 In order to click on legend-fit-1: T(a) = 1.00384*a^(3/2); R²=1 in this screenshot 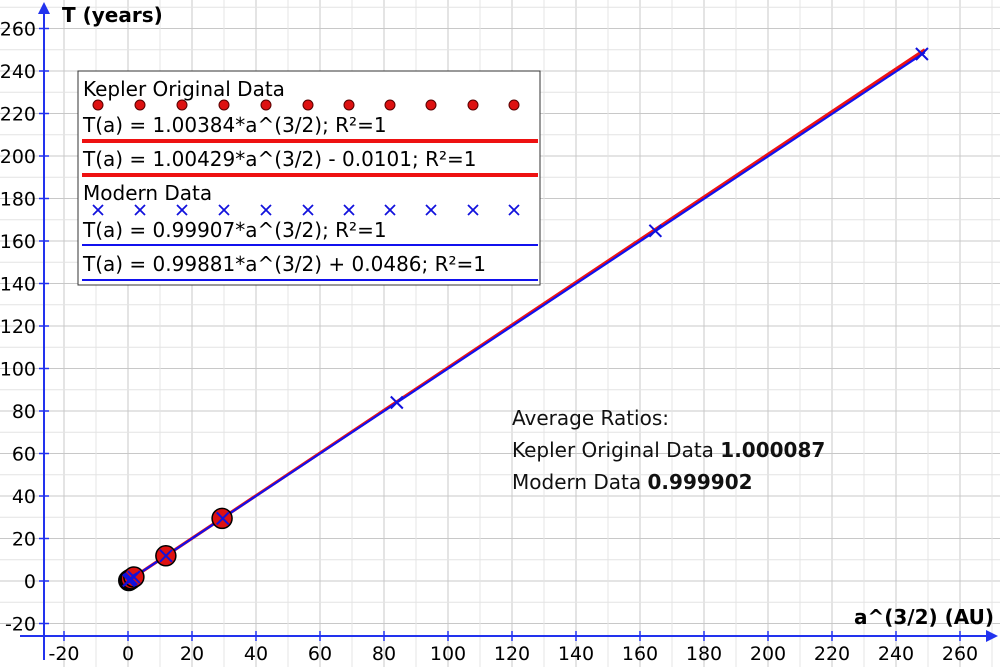, I will do `click(234, 125)`.